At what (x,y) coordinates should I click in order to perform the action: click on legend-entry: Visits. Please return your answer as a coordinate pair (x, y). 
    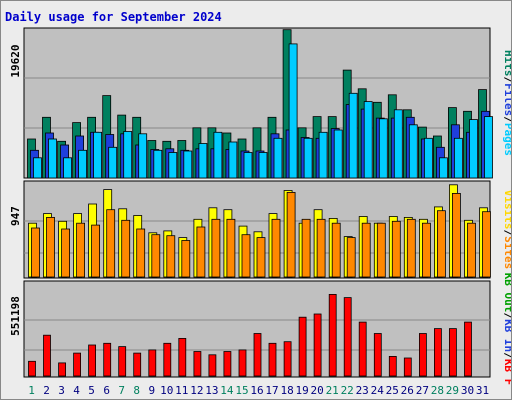
    Looking at the image, I should click on (506, 210).